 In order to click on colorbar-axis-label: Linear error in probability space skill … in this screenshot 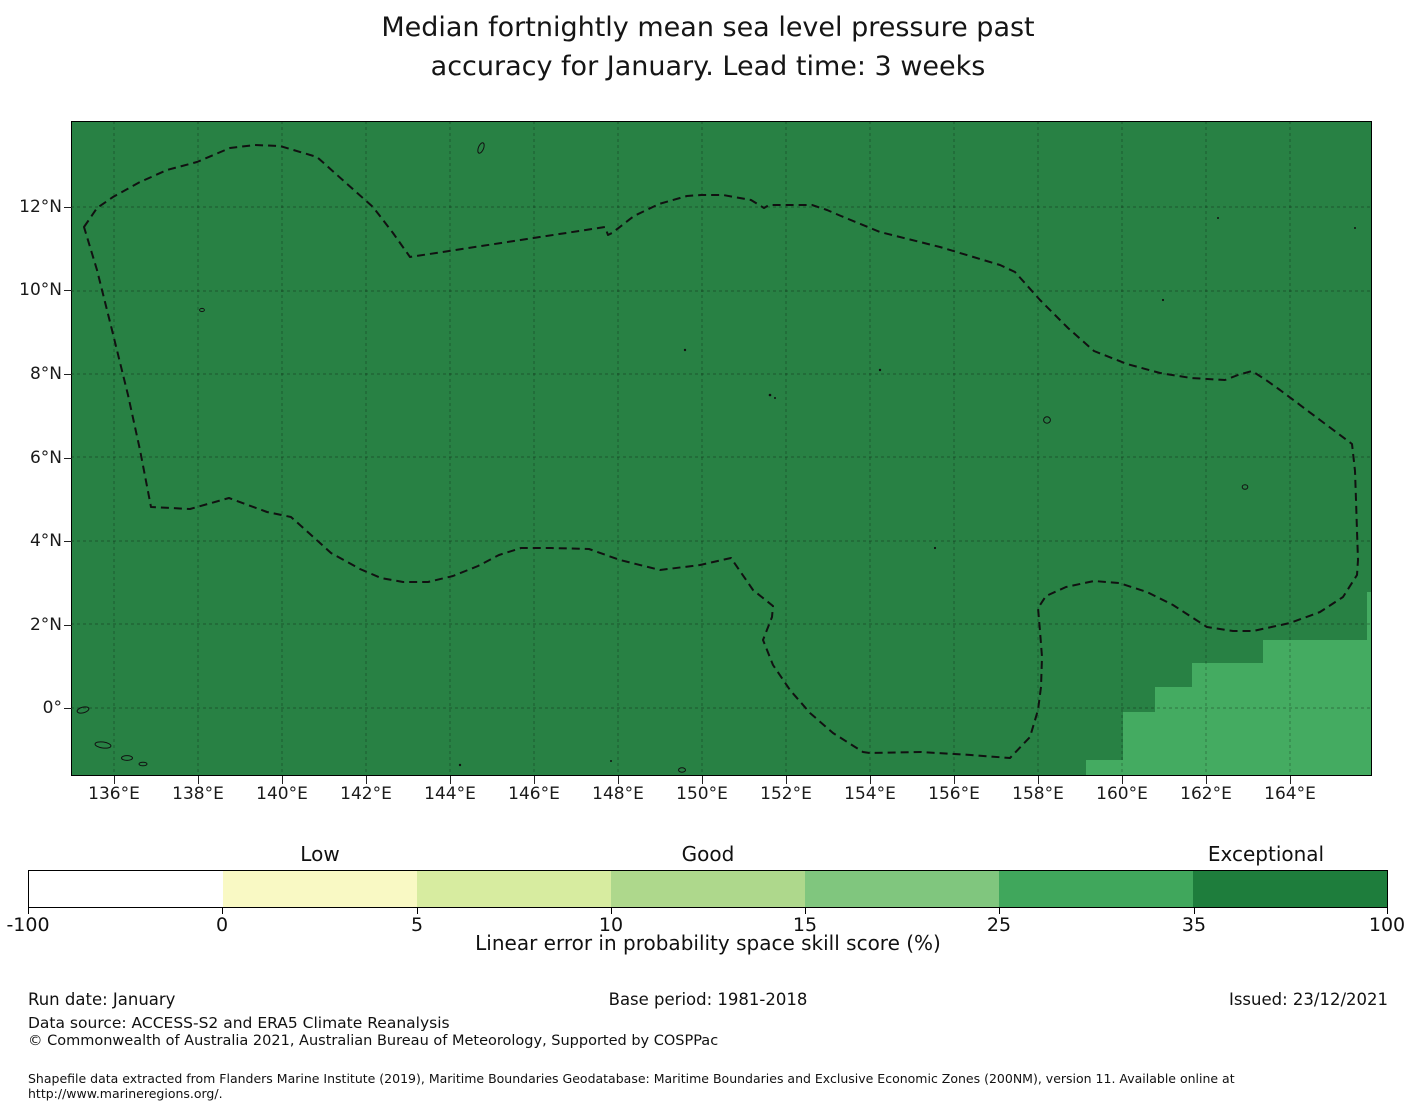, I will do `click(708, 943)`.